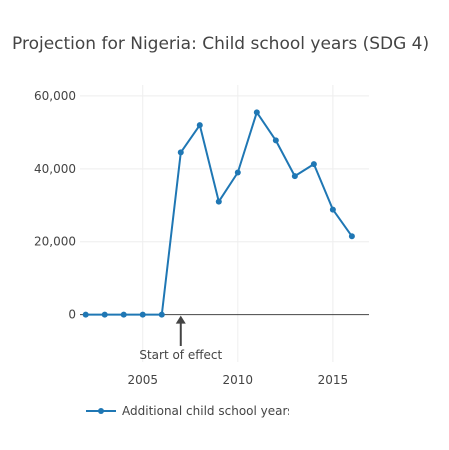 The height and width of the screenshot is (450, 449). Describe the element at coordinates (55, 205) in the screenshot. I see `y-axis-ticks: 0 20,000 40,000 60,000` at that location.